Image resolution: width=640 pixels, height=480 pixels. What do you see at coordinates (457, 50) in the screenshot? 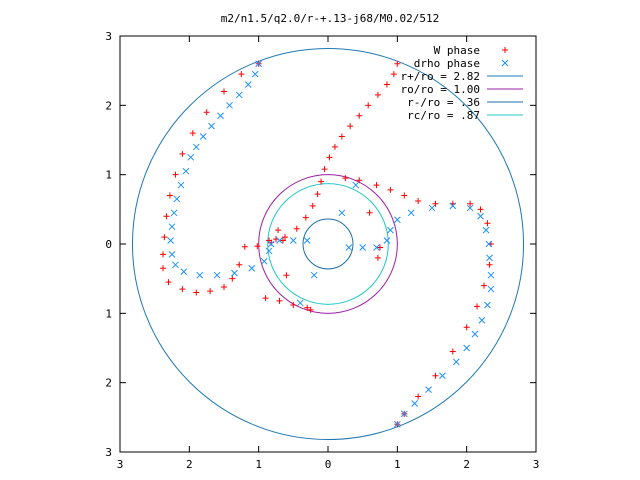
I see `legend-label: W phase` at bounding box center [457, 50].